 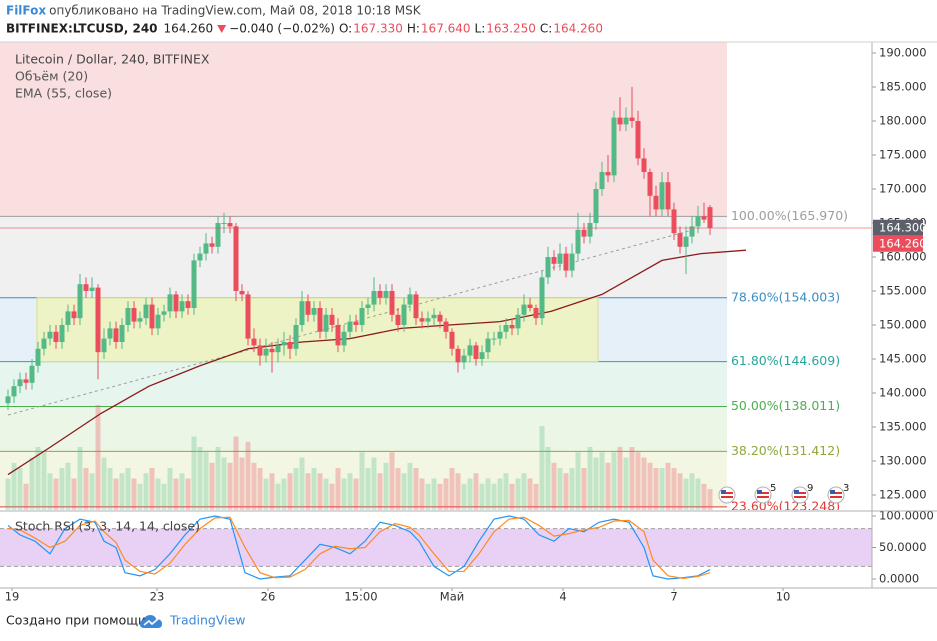 I want to click on x-tick-label: 4, so click(x=562, y=597).